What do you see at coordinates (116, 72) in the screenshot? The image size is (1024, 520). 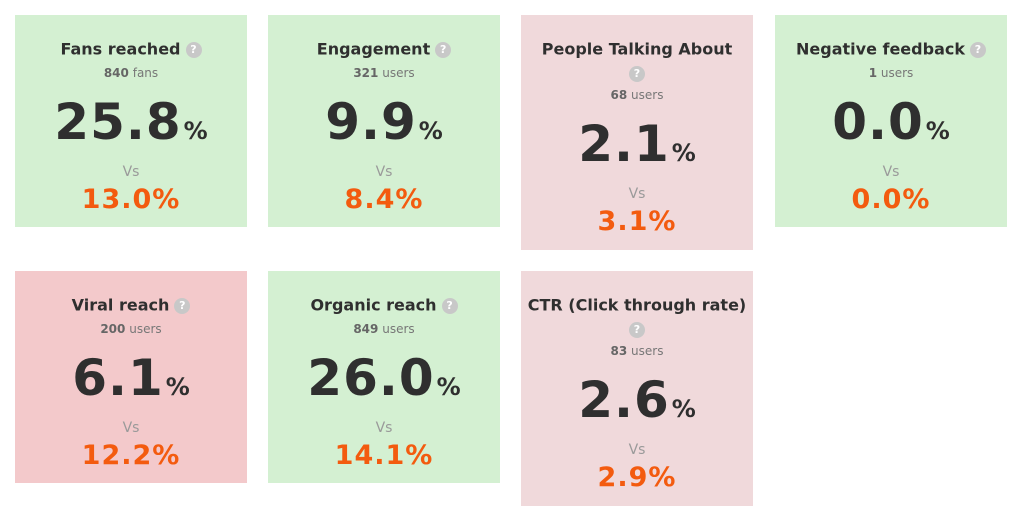 I see `count-value: 840` at bounding box center [116, 72].